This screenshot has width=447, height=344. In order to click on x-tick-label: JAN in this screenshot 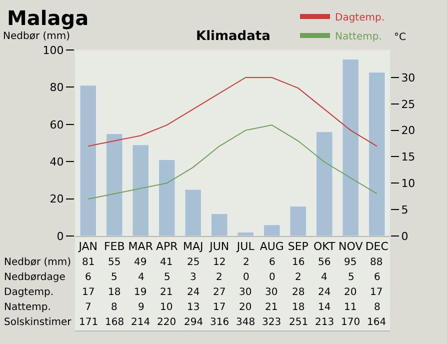, I will do `click(88, 247)`.